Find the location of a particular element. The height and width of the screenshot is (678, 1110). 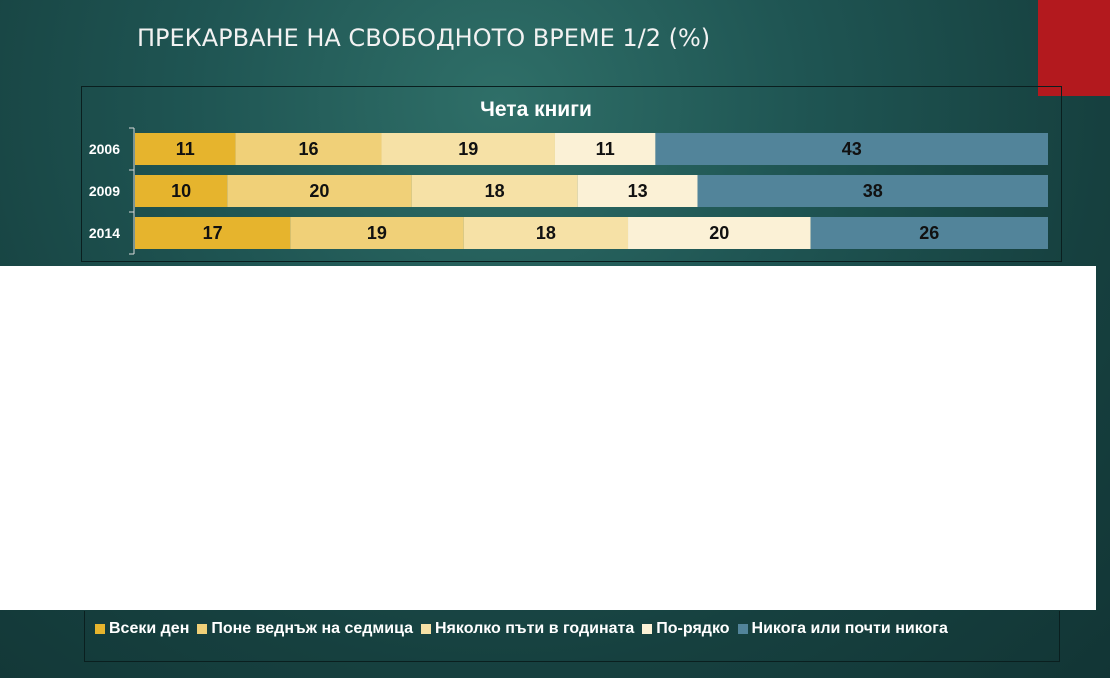

data-label: 26 is located at coordinates (929, 233).